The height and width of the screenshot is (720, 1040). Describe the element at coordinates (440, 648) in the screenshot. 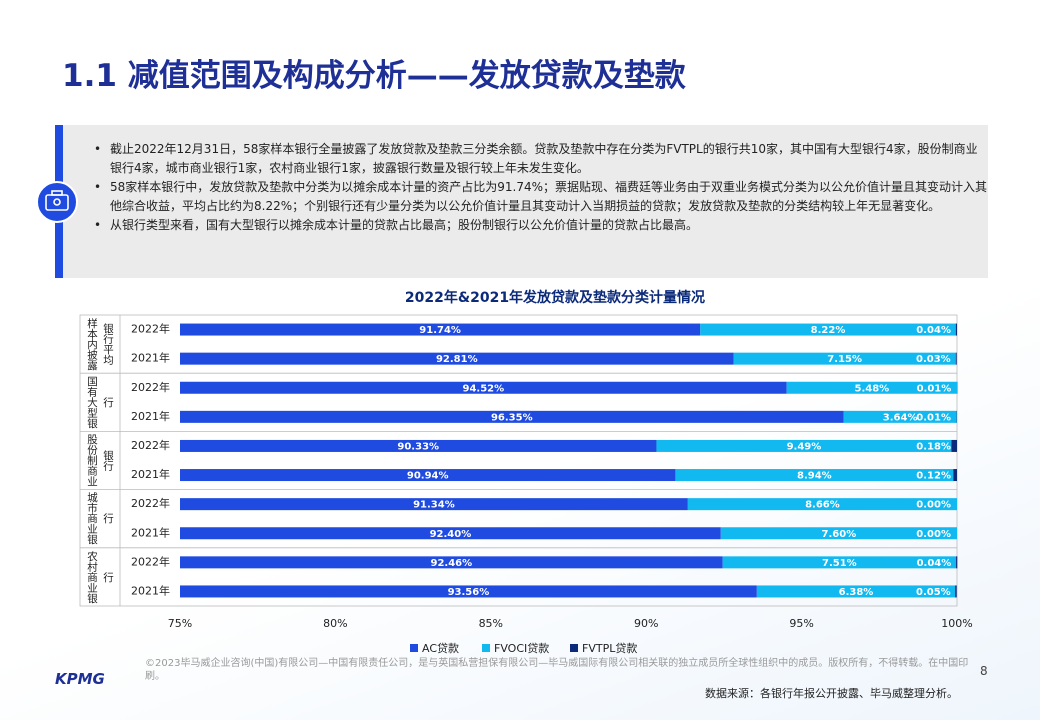

I see `legend-label: AC贷款` at that location.